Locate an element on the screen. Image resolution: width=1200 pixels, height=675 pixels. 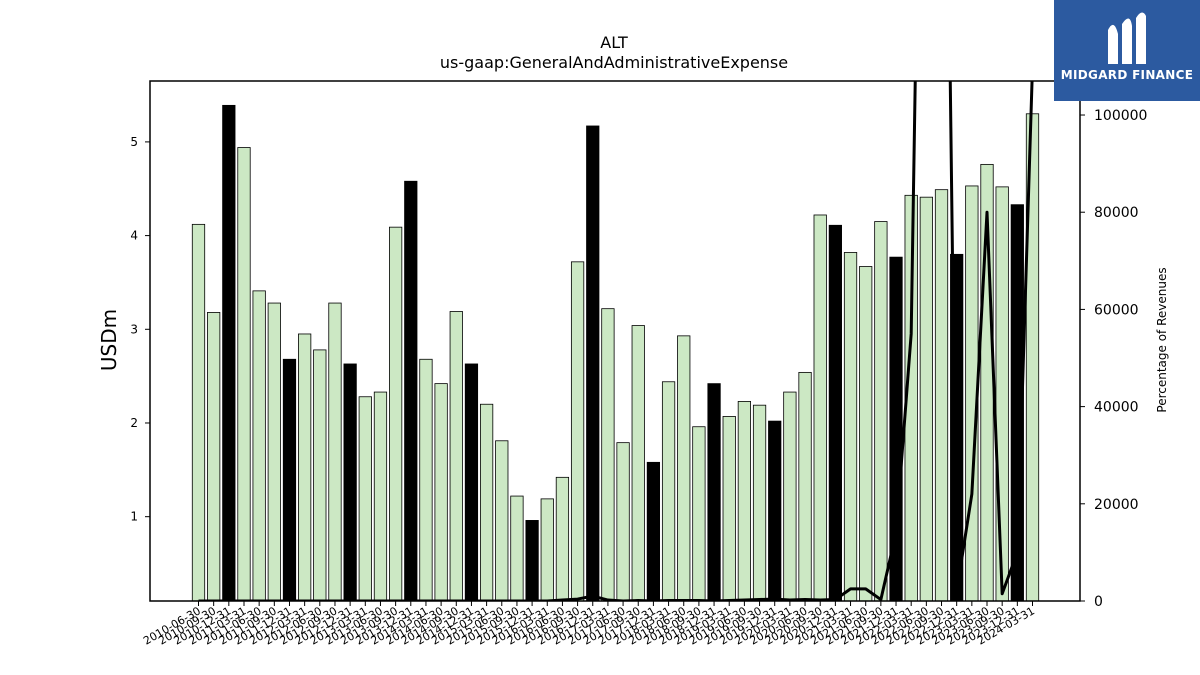
brand-name: MIDGARD FINANCE is located at coordinates (1127, 75).